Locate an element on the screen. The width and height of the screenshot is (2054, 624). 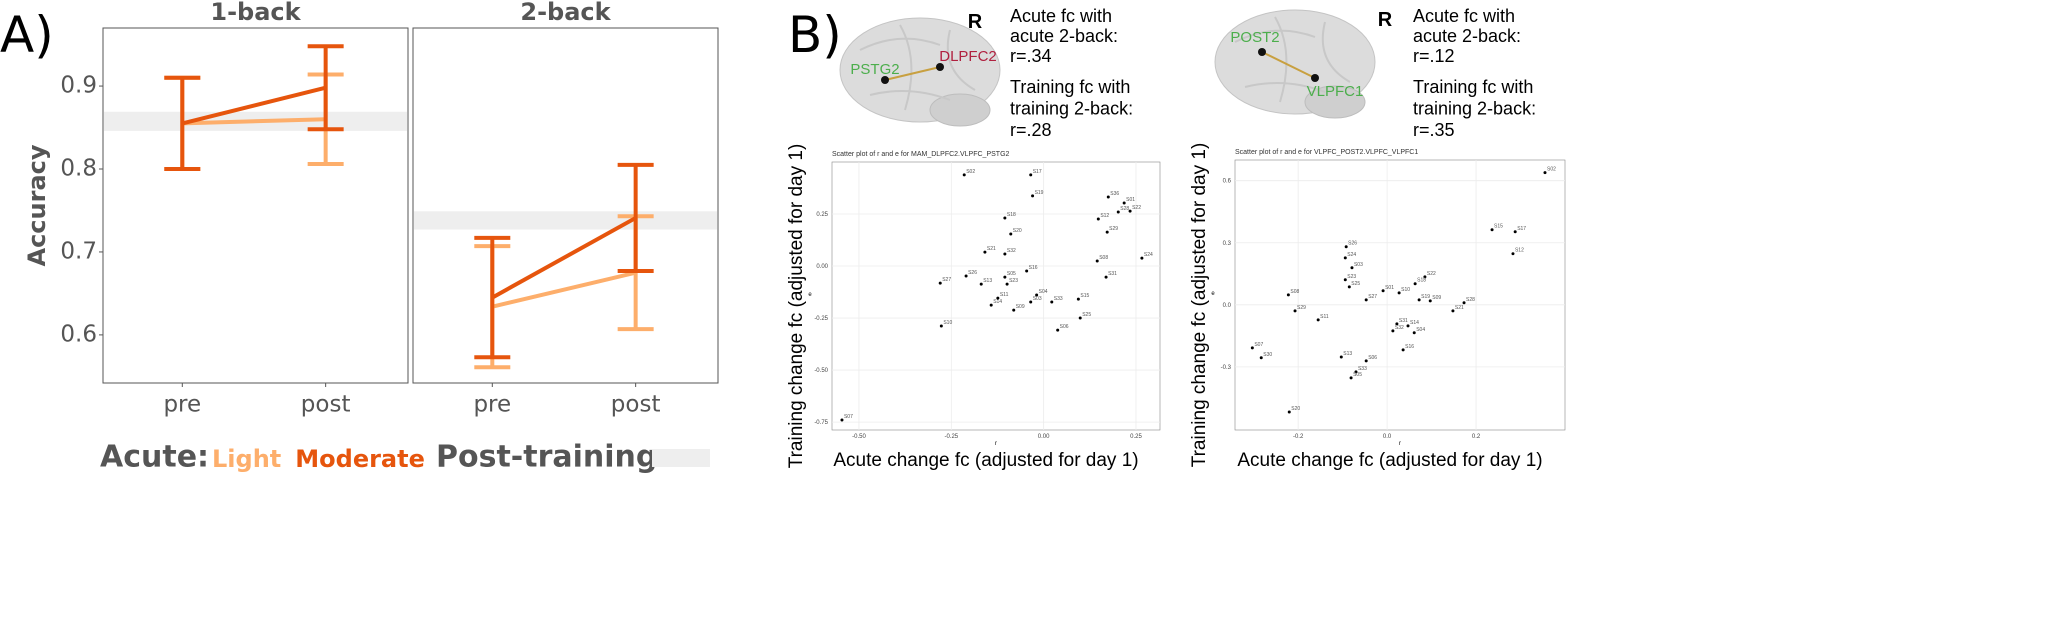
node-label: POST2 is located at coordinates (1254, 37).